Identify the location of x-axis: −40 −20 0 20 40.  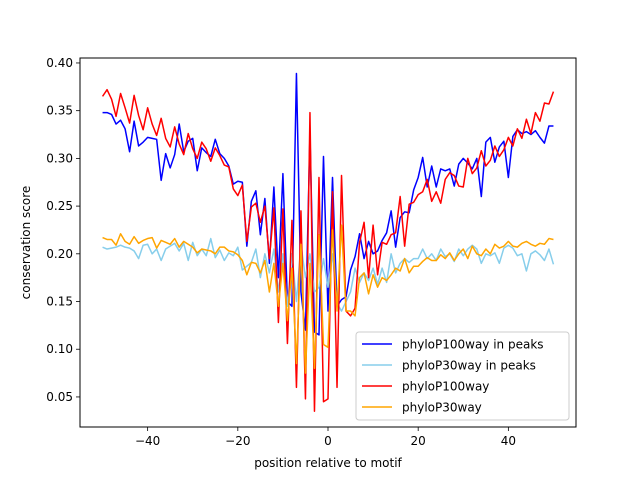
(325, 437).